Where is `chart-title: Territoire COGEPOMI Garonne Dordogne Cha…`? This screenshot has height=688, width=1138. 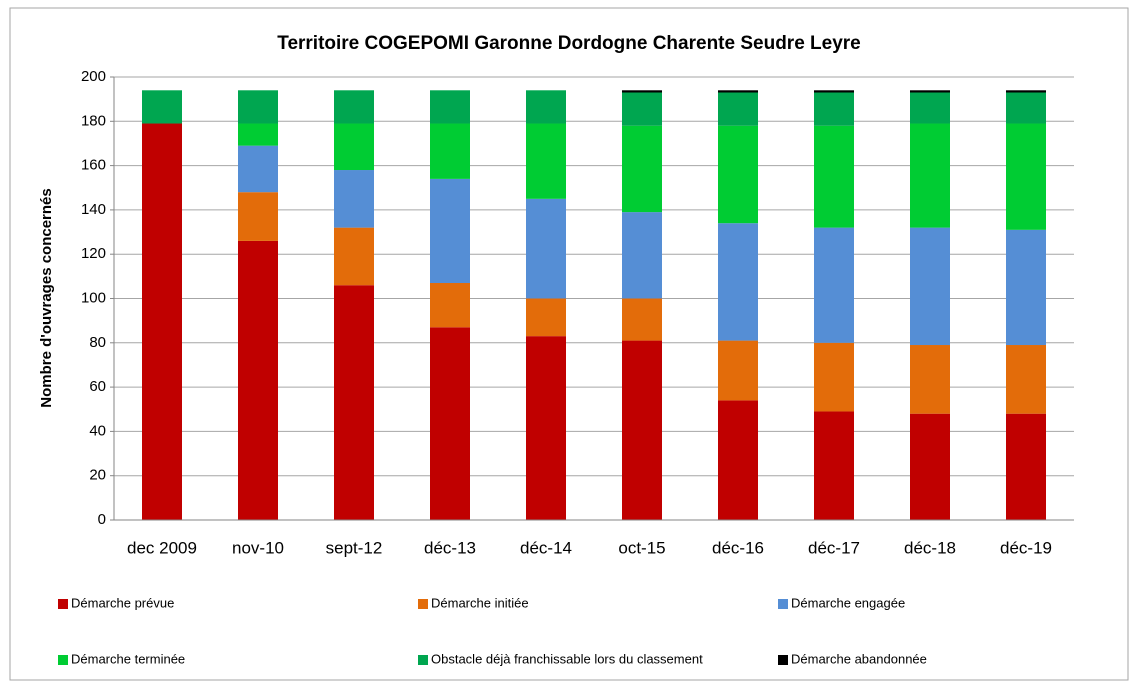
chart-title: Territoire COGEPOMI Garonne Dordogne Cha… is located at coordinates (569, 43).